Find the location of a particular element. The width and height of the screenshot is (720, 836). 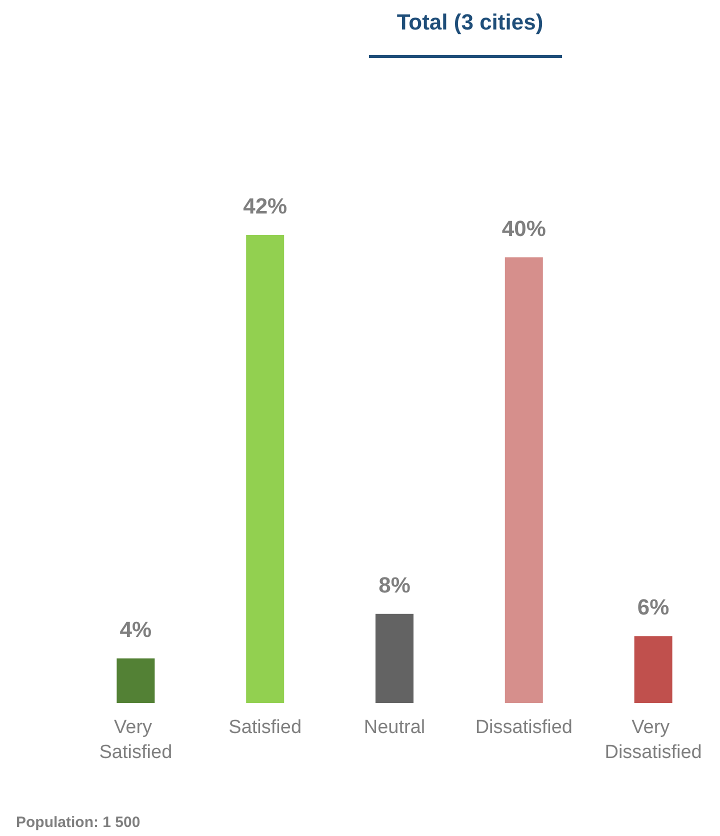

data-label: 8% is located at coordinates (394, 585).